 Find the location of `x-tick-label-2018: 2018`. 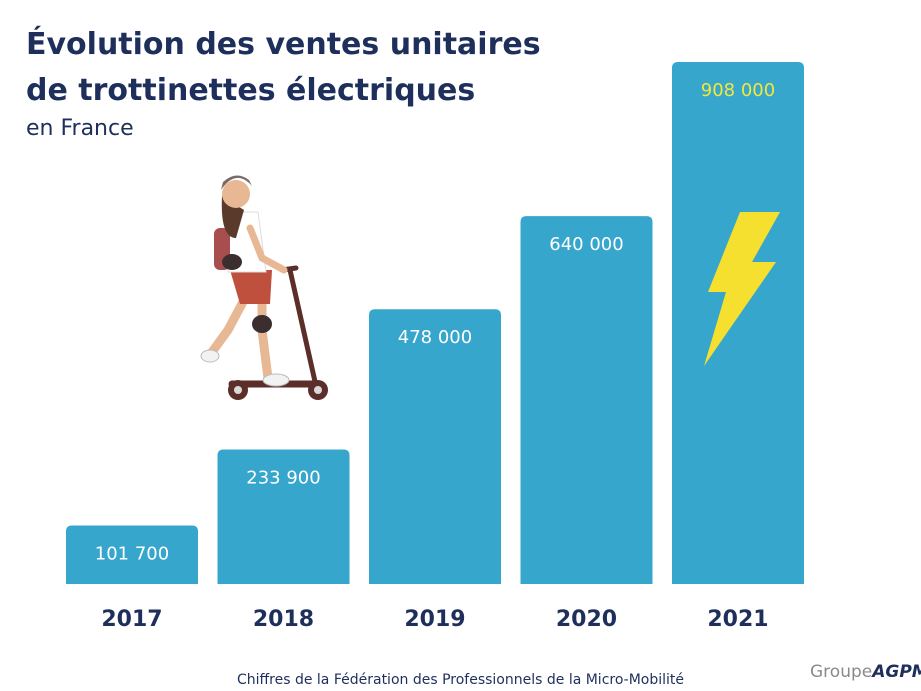

x-tick-label-2018: 2018 is located at coordinates (283, 619).